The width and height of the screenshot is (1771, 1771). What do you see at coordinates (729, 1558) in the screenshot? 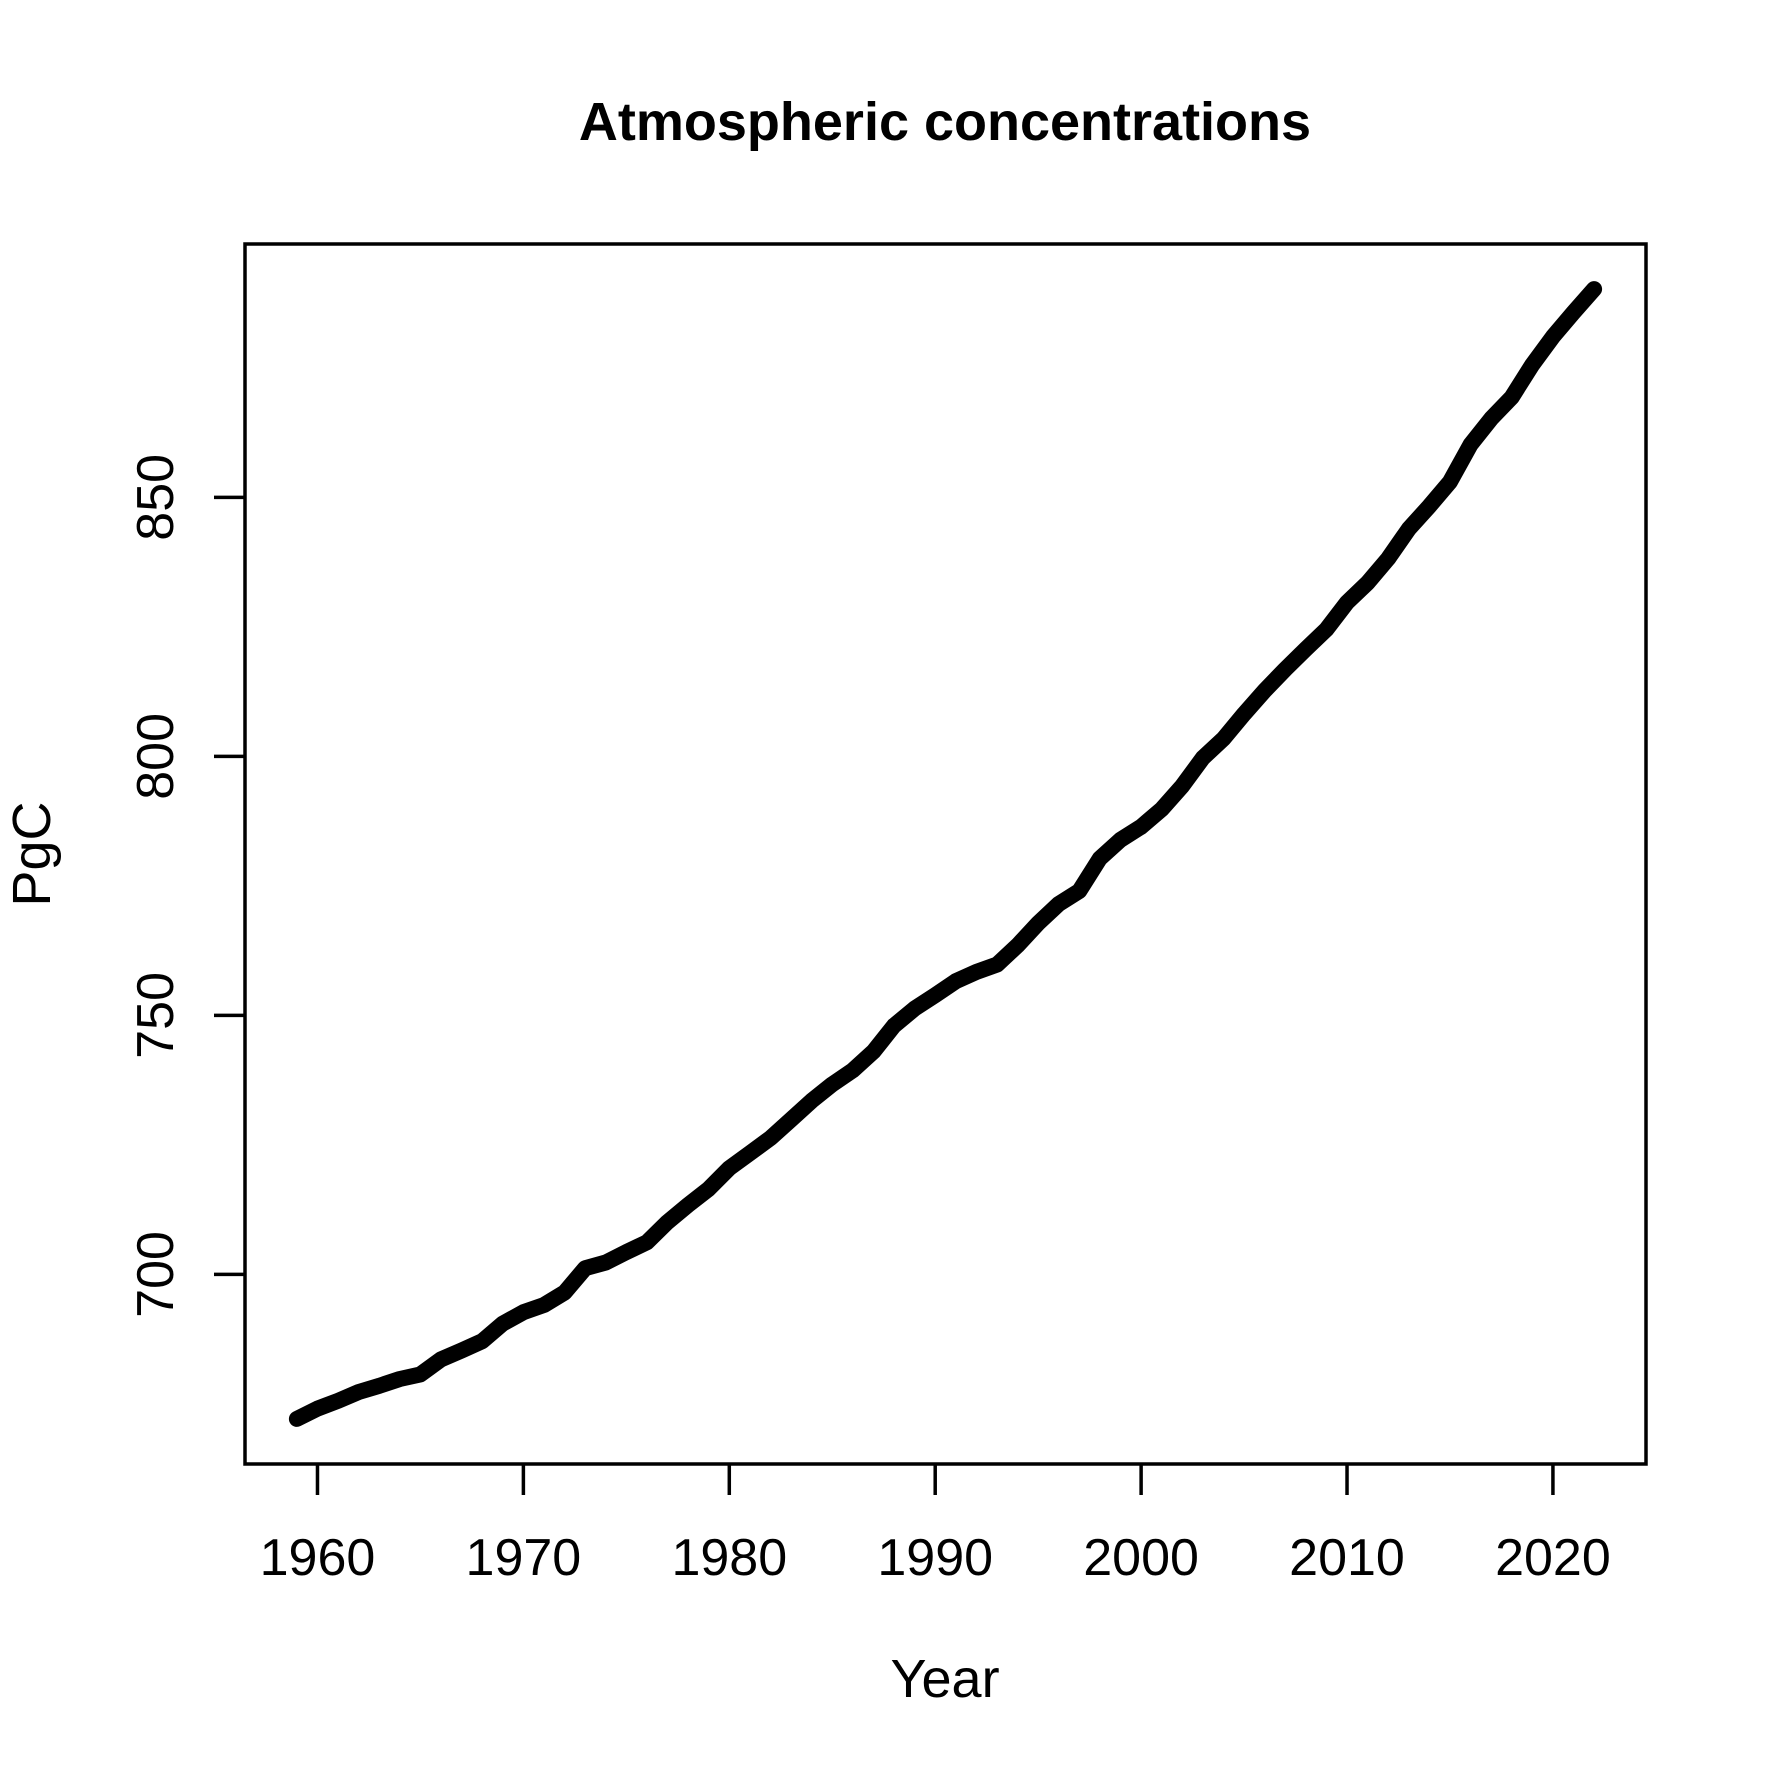
I see `x-tick-label: 1980` at bounding box center [729, 1558].